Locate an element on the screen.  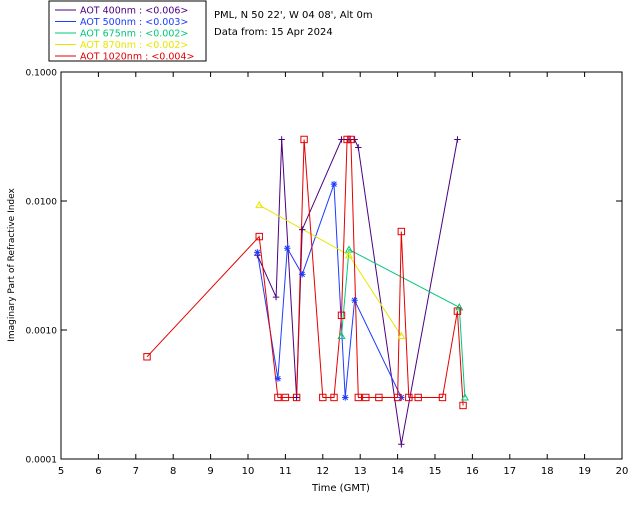
x-tick-label: 8 is located at coordinates (173, 471).